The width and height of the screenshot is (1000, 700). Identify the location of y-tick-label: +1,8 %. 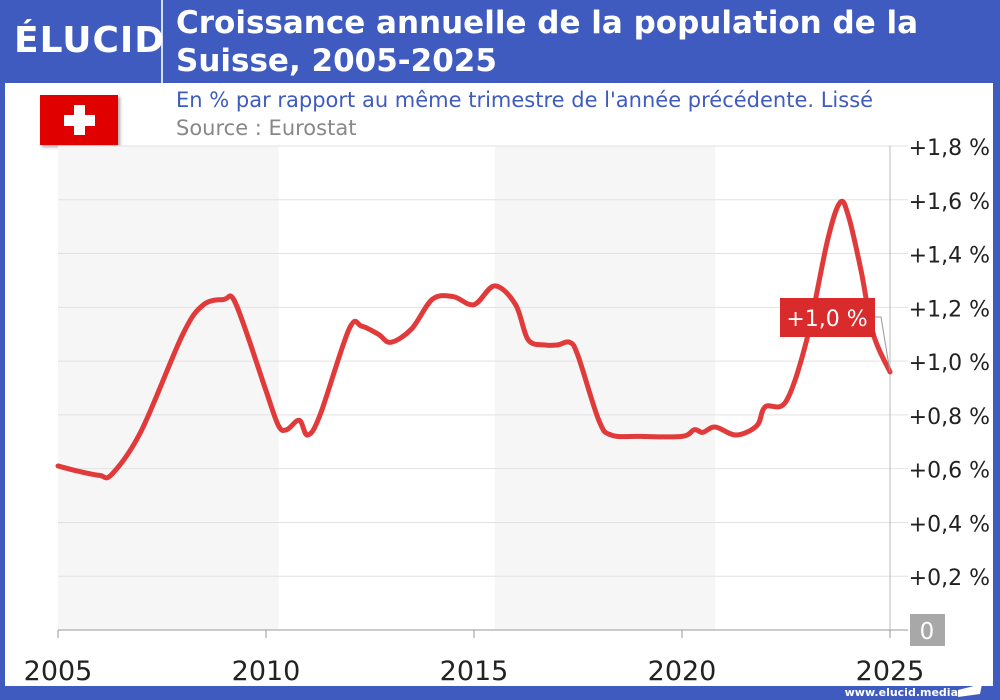
(949, 148).